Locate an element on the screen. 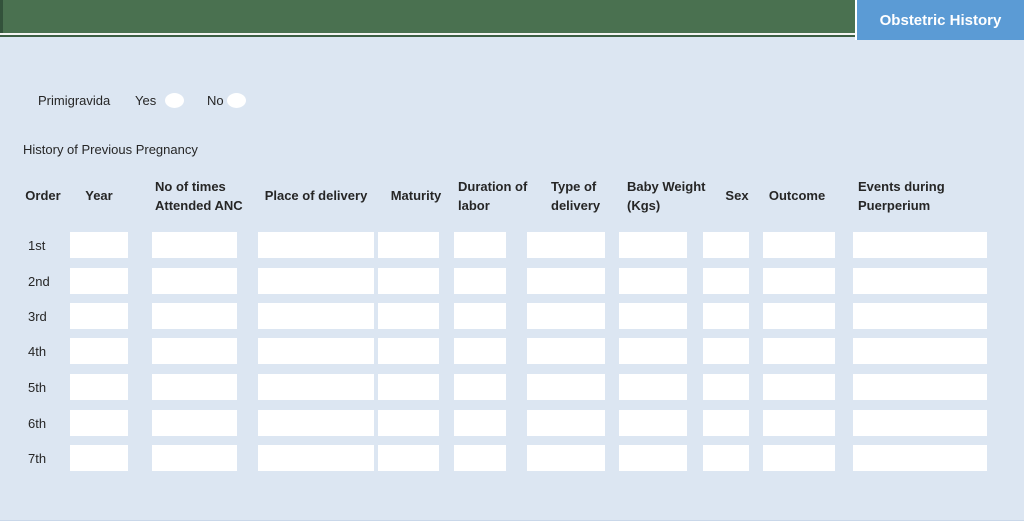  input-duration-row2 is located at coordinates (480, 281).